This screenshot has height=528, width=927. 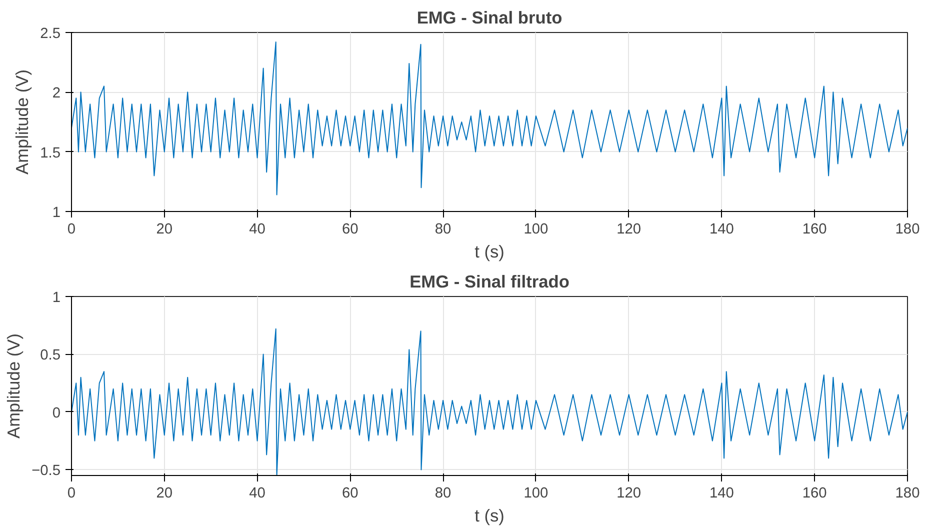 I want to click on y-tick-label: 0, so click(x=56, y=413).